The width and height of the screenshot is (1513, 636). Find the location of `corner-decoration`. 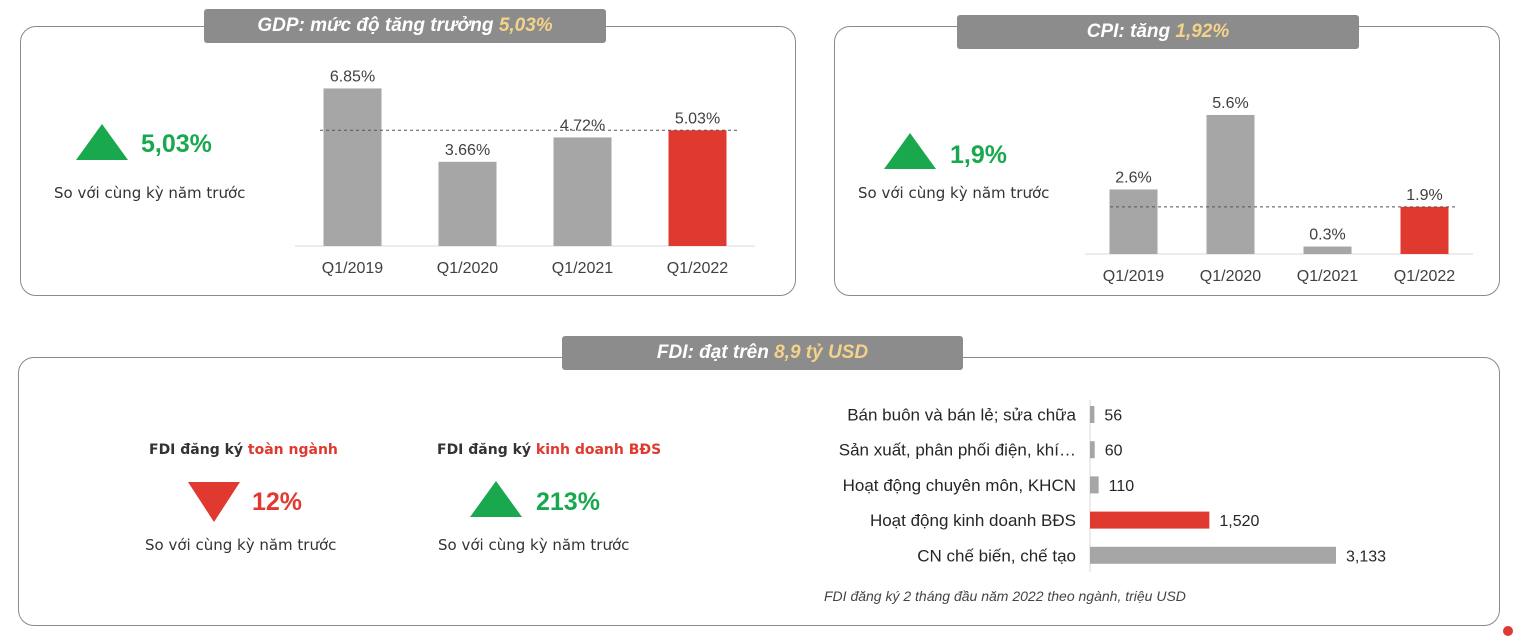

corner-decoration is located at coordinates (1508, 631).